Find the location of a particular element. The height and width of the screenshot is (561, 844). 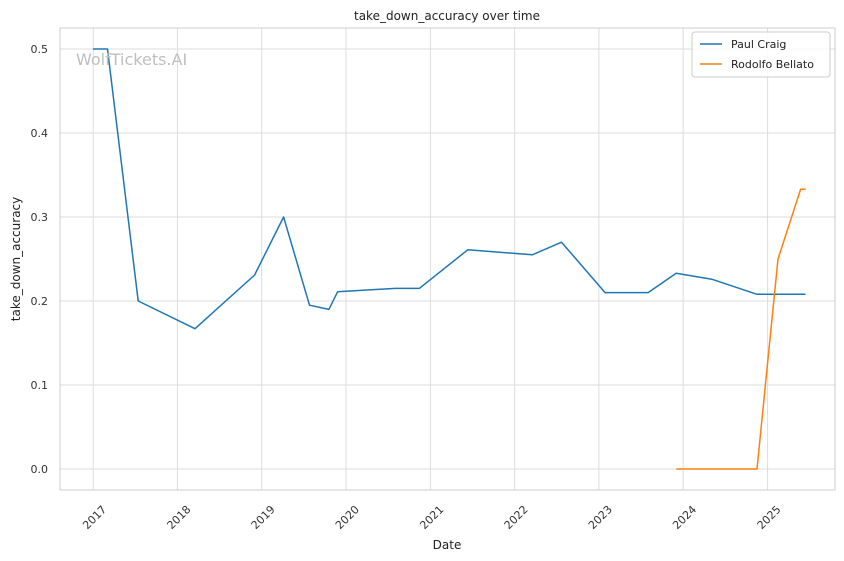

legend-box is located at coordinates (761, 54).